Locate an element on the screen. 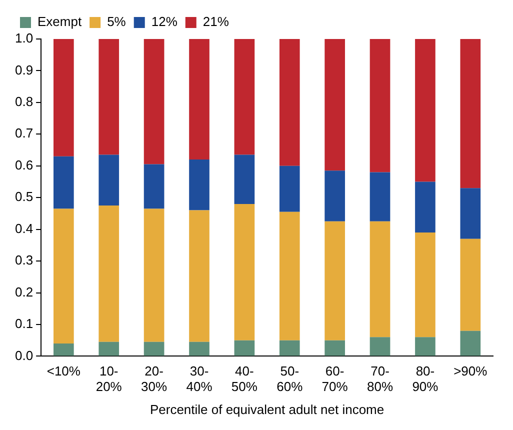  y-tick-label: 0.2 is located at coordinates (24, 292).